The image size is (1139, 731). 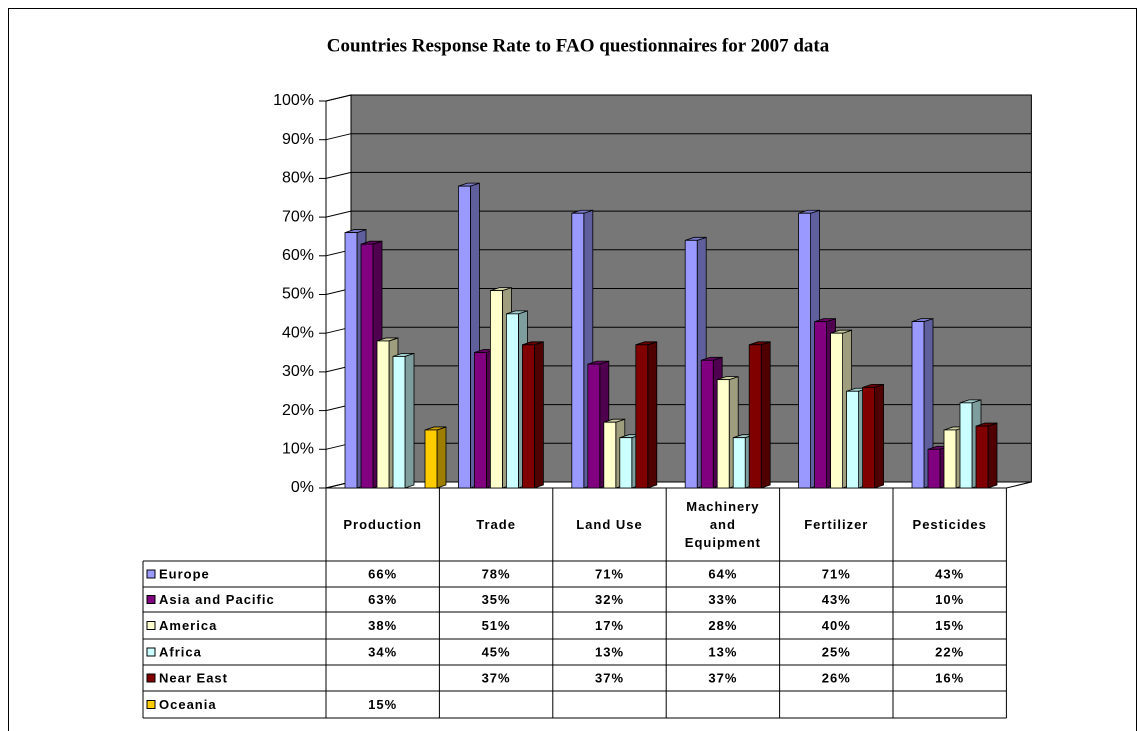 I want to click on x-tick-label: Fertilizer, so click(x=836, y=524).